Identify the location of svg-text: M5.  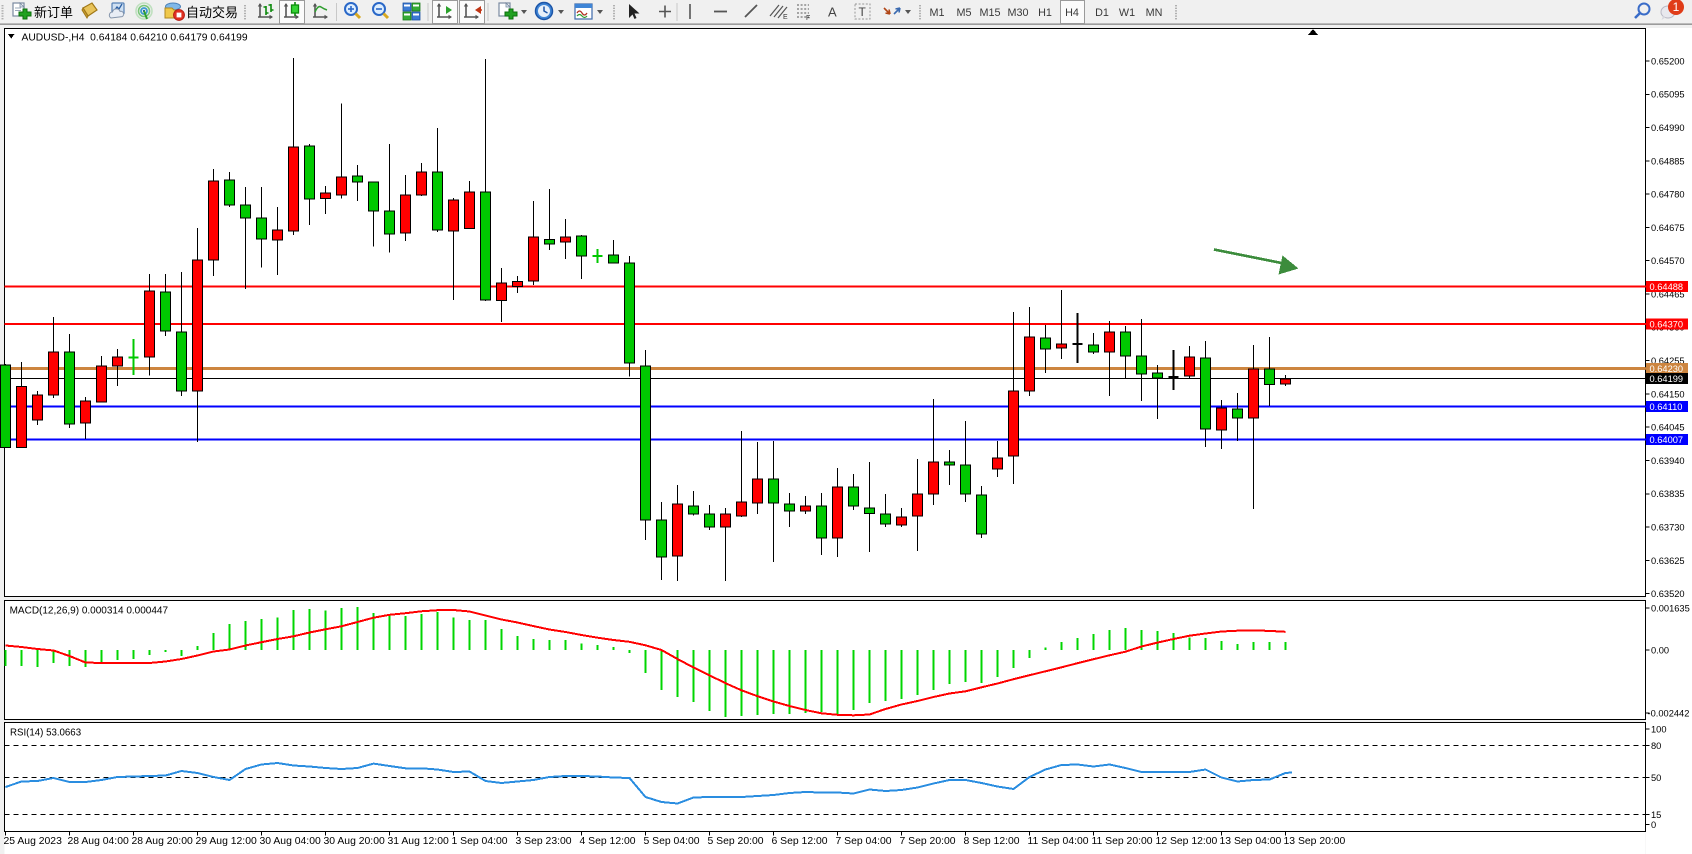
(964, 13).